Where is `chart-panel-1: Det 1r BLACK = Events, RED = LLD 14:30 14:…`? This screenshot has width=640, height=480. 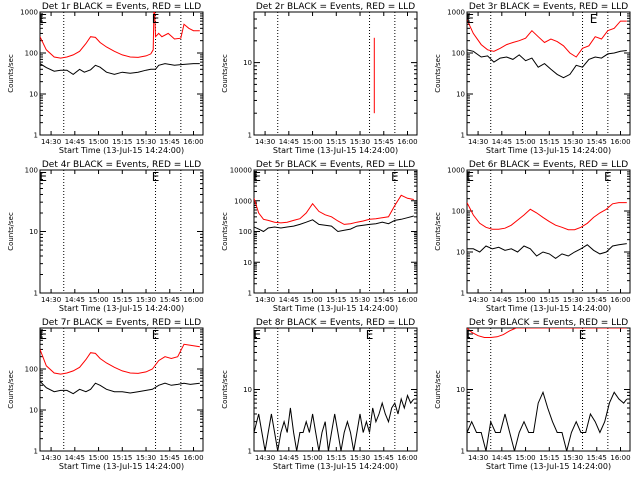 chart-panel-1: Det 1r BLACK = Events, RED = LLD 14:30 14:… is located at coordinates (105, 78).